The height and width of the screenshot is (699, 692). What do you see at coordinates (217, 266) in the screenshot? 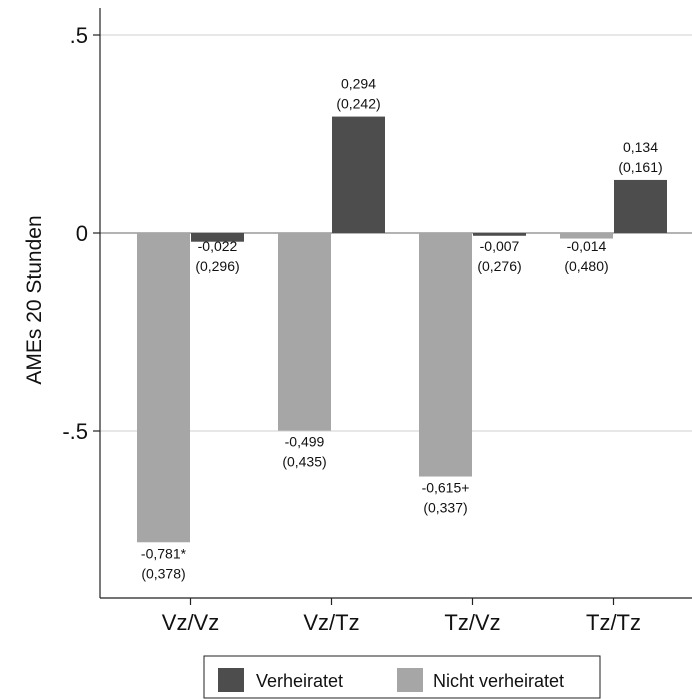
I see `se-label-1-0: (0,296)` at bounding box center [217, 266].